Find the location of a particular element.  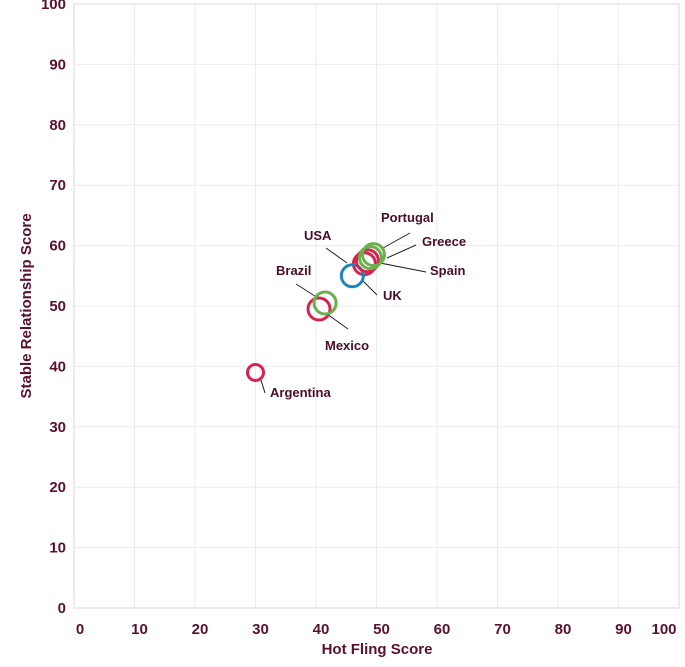

y-axis-tick-labels: 0 10 20 30 40 50 60 70 80 90 100 is located at coordinates (53, 308).